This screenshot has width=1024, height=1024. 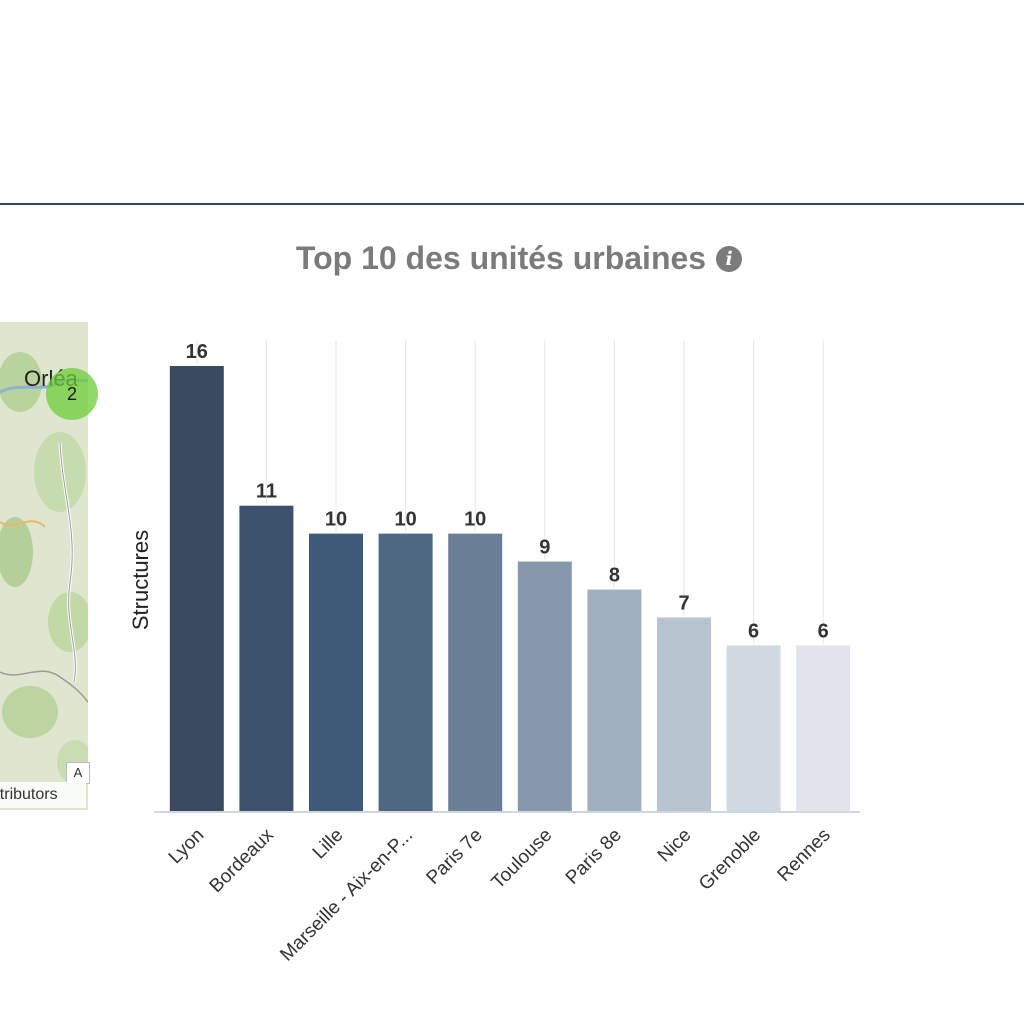 What do you see at coordinates (266, 658) in the screenshot?
I see `bar-bordeaux` at bounding box center [266, 658].